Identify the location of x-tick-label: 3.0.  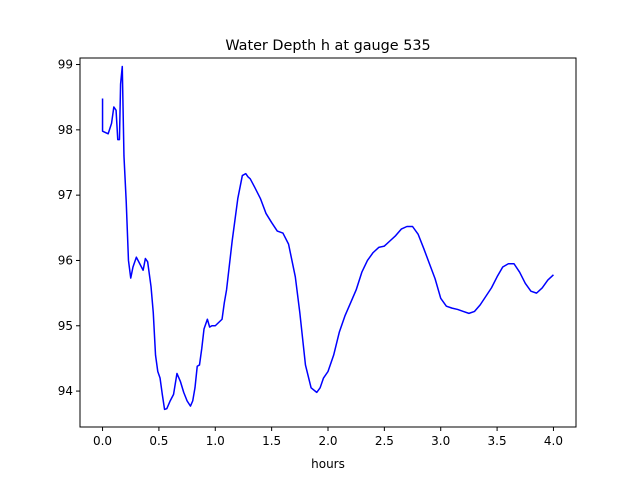
(440, 441).